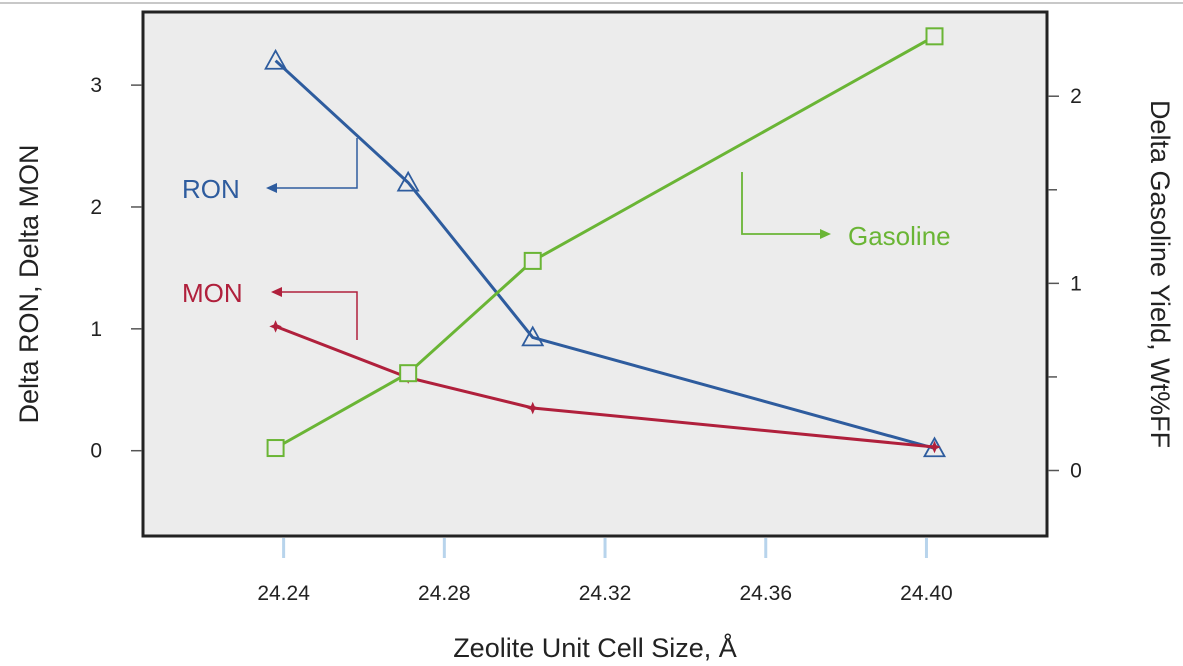  Describe the element at coordinates (1076, 471) in the screenshot. I see `y-right-tick-label: 0` at that location.